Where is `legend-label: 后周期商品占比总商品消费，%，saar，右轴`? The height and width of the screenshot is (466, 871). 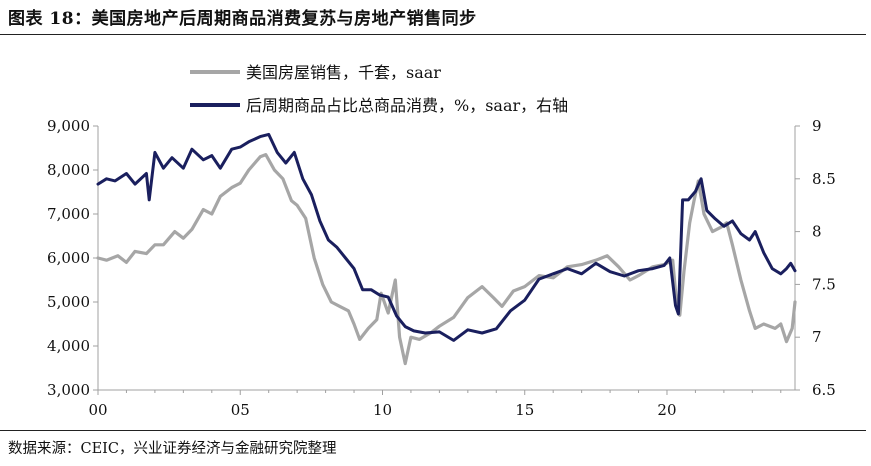
legend-label: 后周期商品占比总商品消费，%，saar，右轴 is located at coordinates (407, 105).